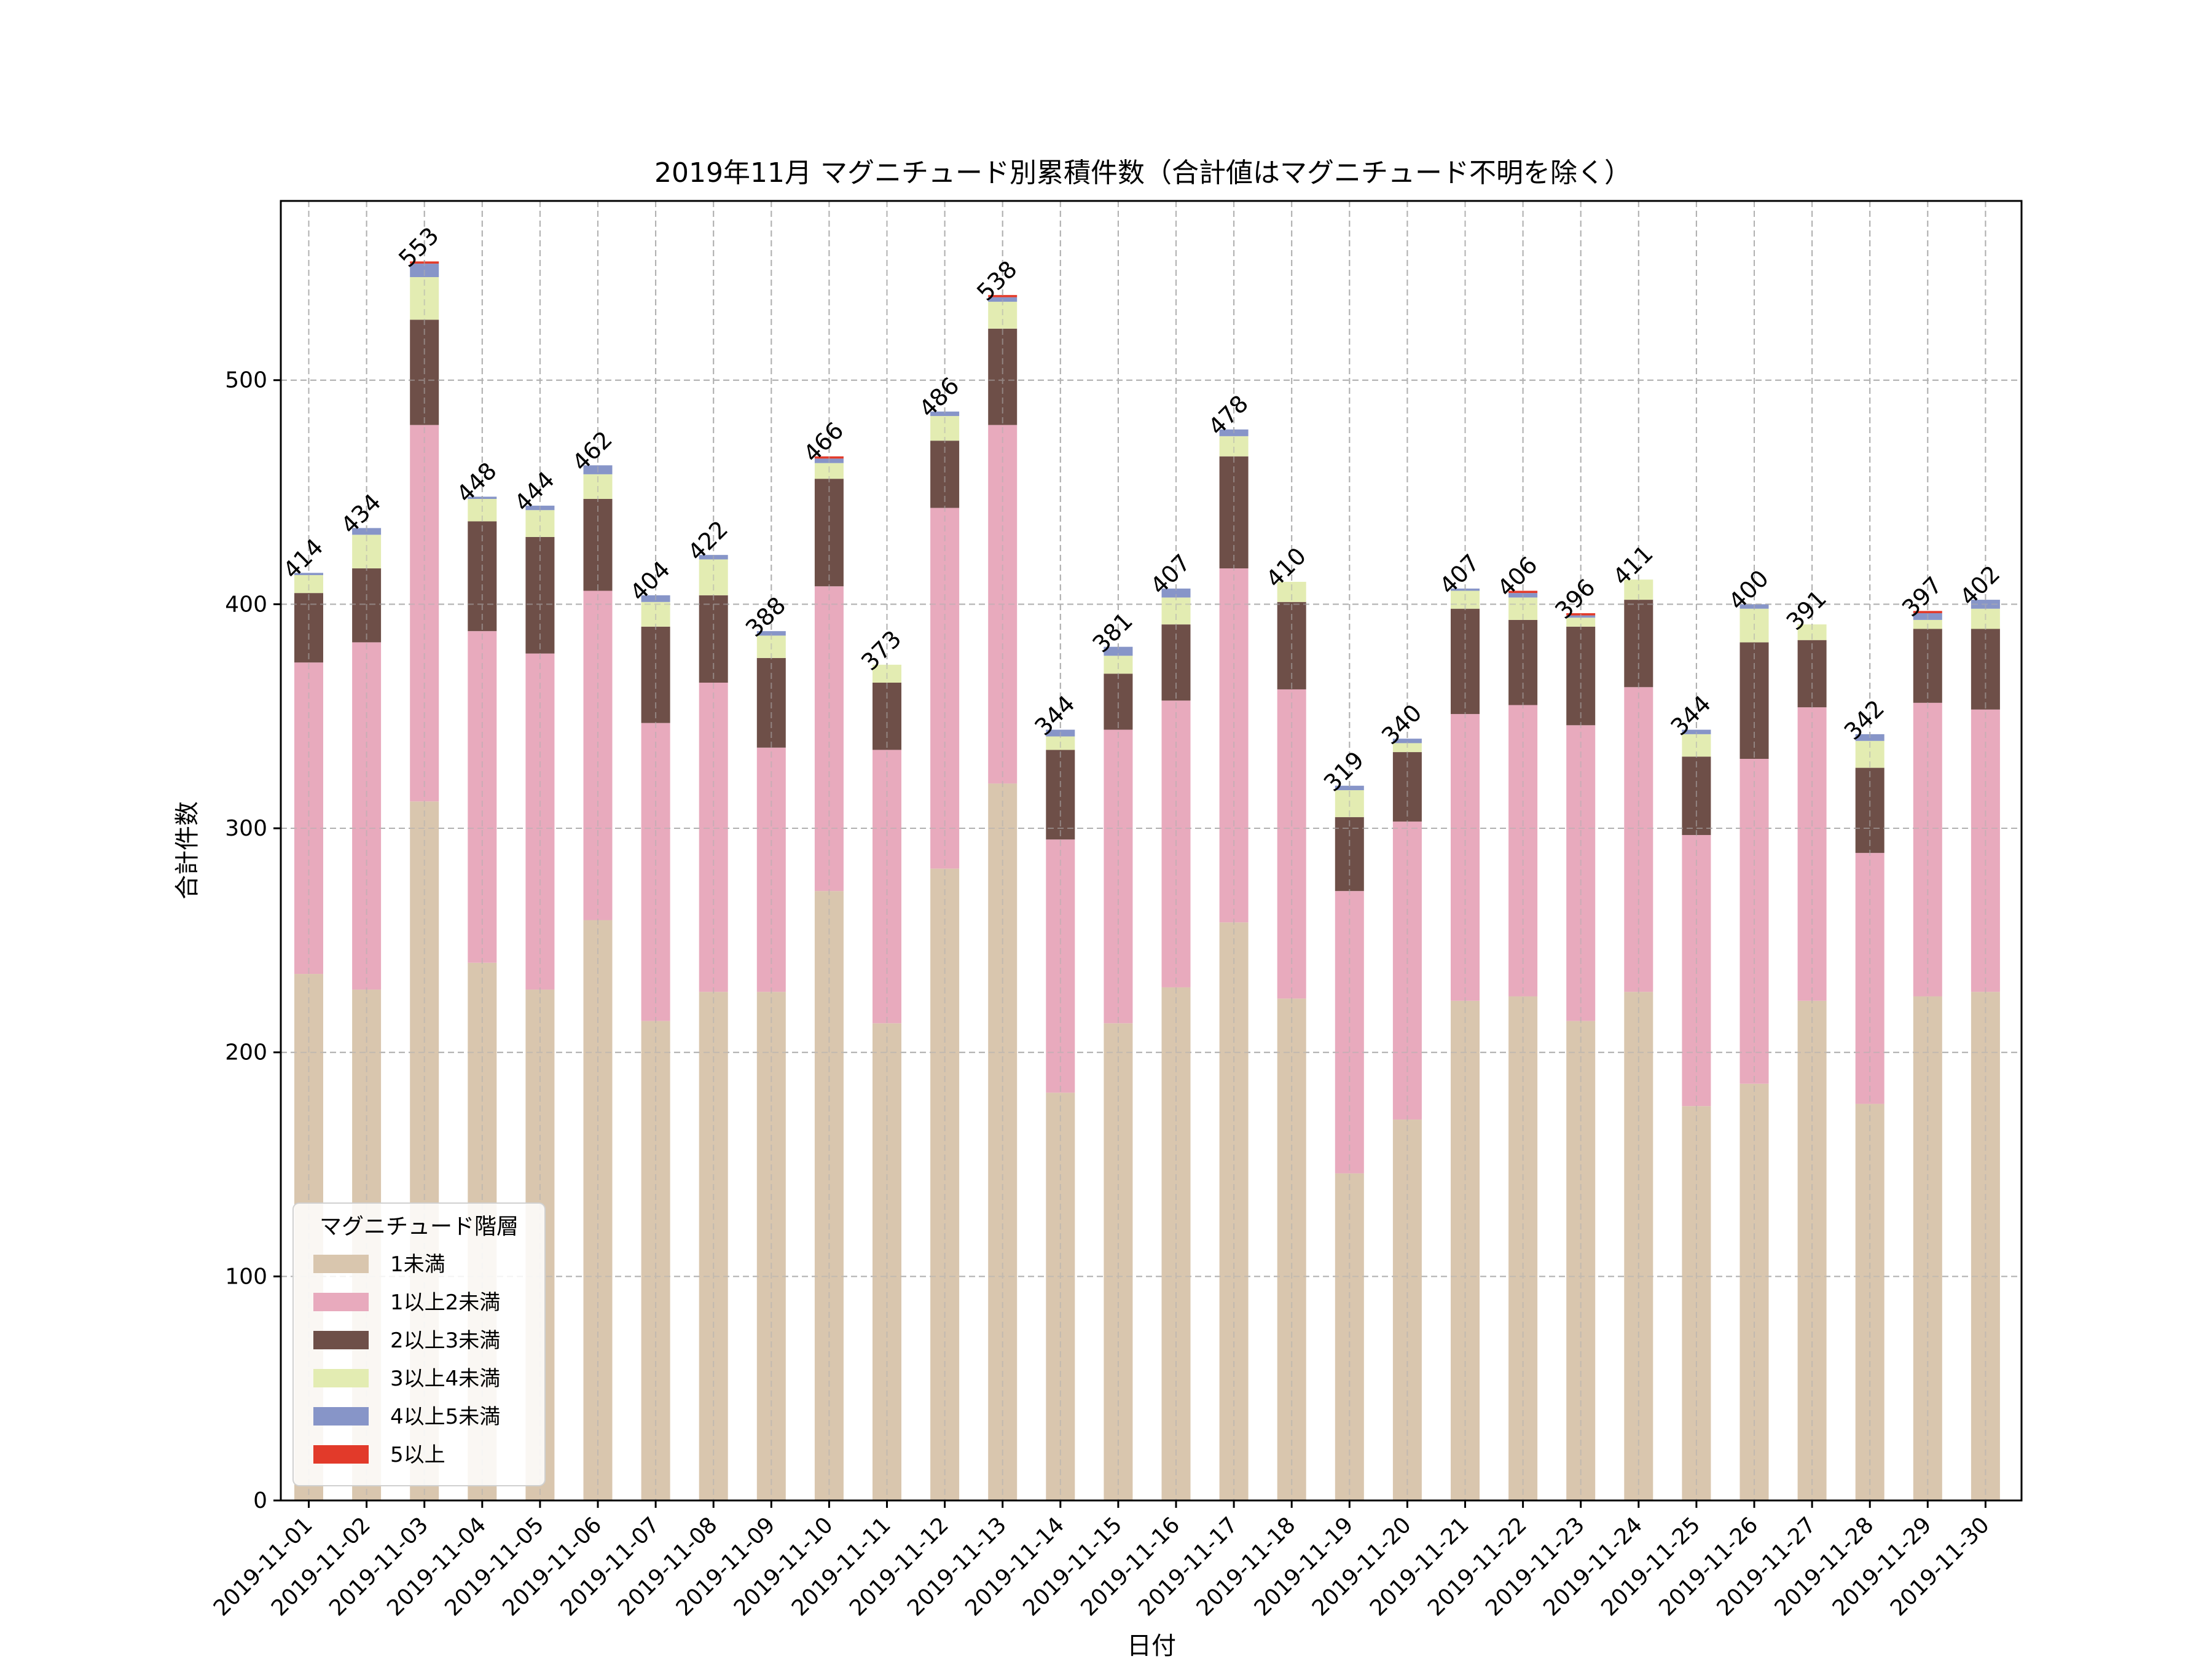 Image resolution: width=2212 pixels, height=1659 pixels. I want to click on chart-title: 2019年11月 マグニチュード別累積件数（合計値はマグニチュード不明を除く）, so click(1142, 173).